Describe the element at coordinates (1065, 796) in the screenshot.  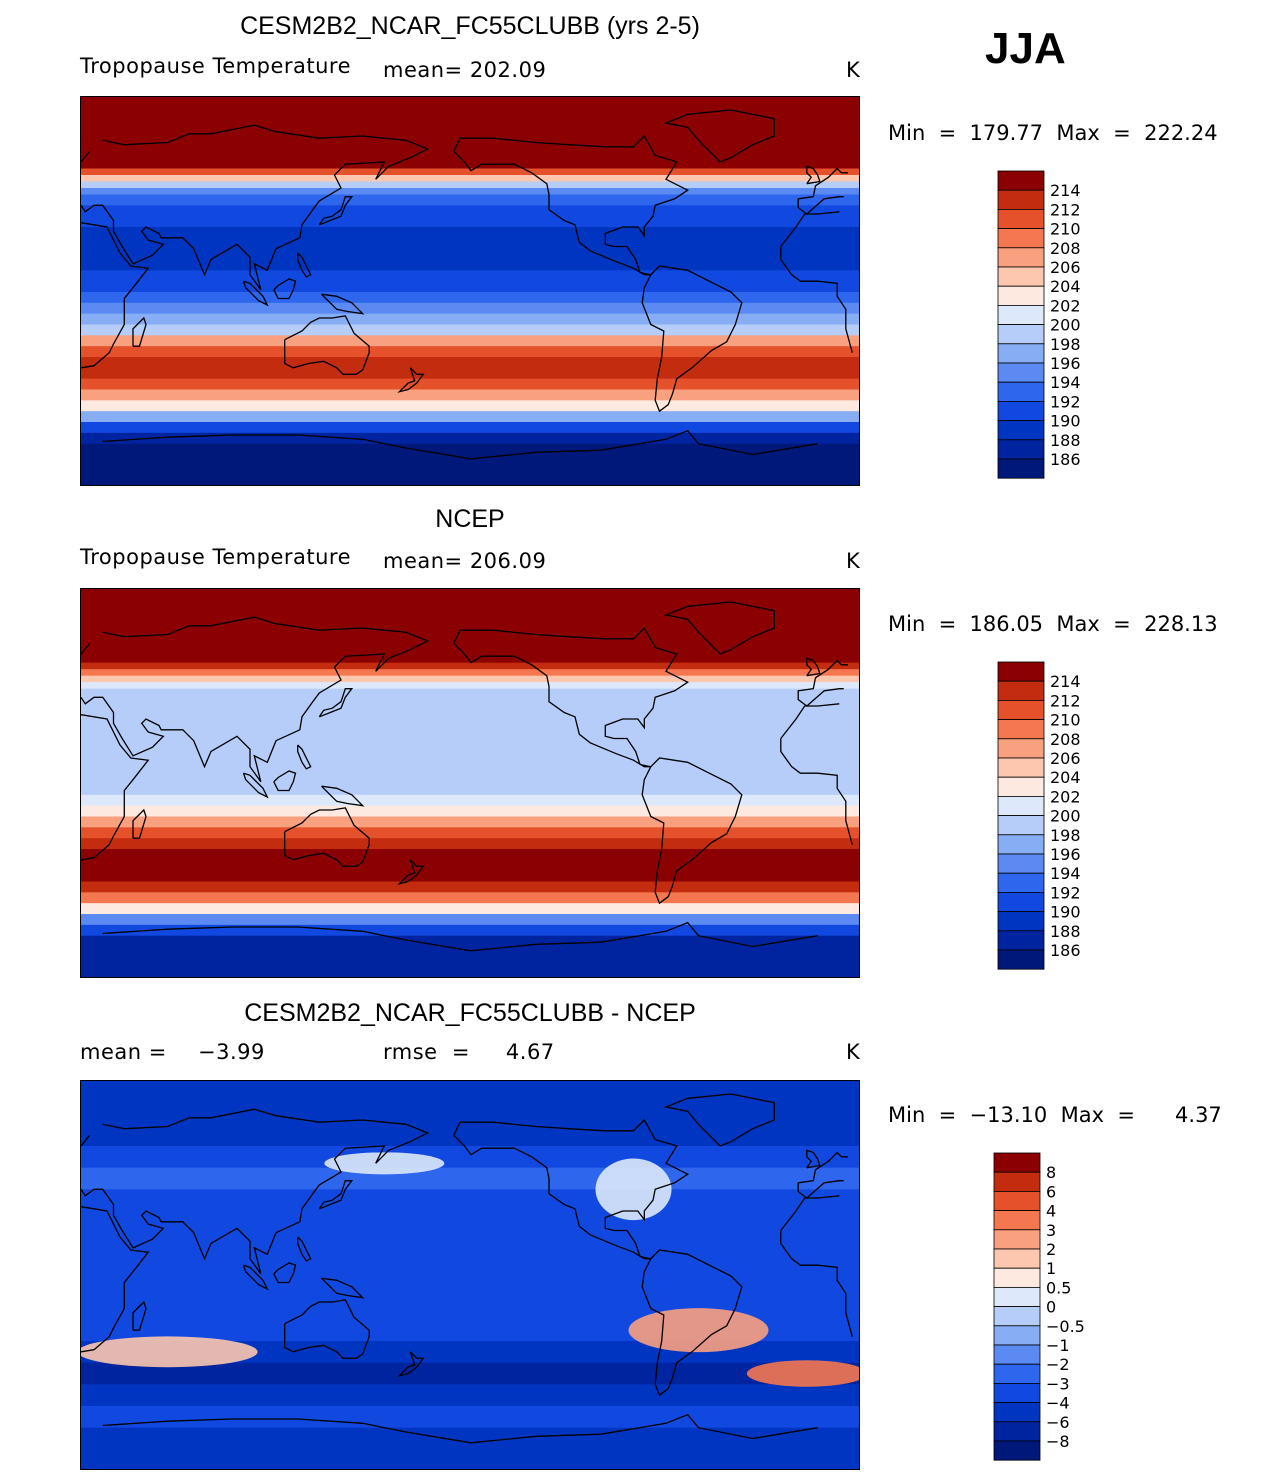
I see `colorbar-tick-label: 202` at that location.